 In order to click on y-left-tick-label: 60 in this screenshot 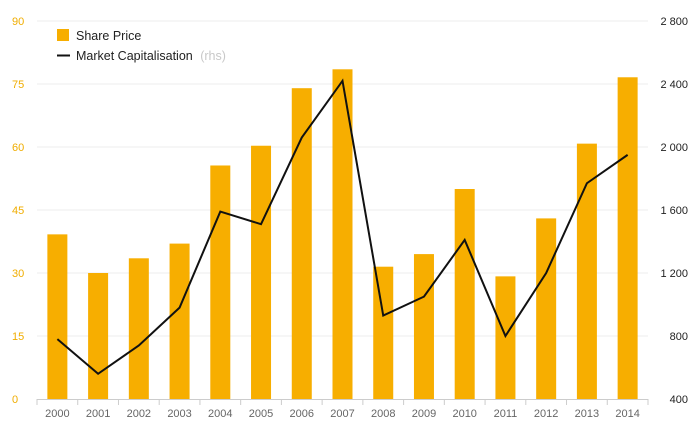, I will do `click(18, 148)`.